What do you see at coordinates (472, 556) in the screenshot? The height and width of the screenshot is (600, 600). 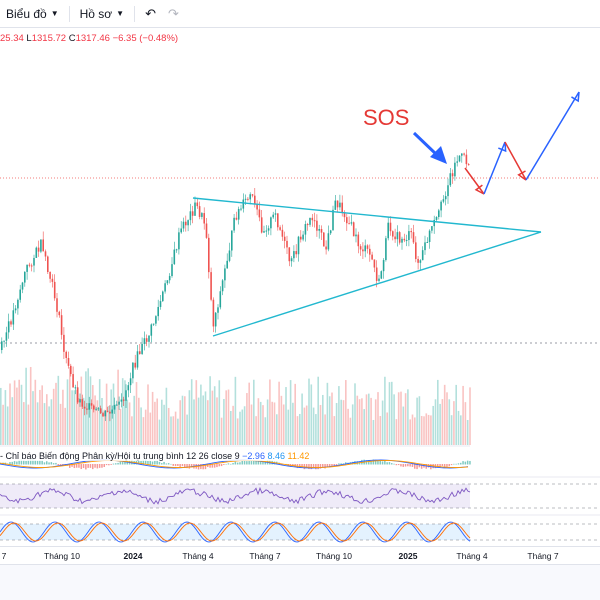 I see `time-tick: Tháng 4` at bounding box center [472, 556].